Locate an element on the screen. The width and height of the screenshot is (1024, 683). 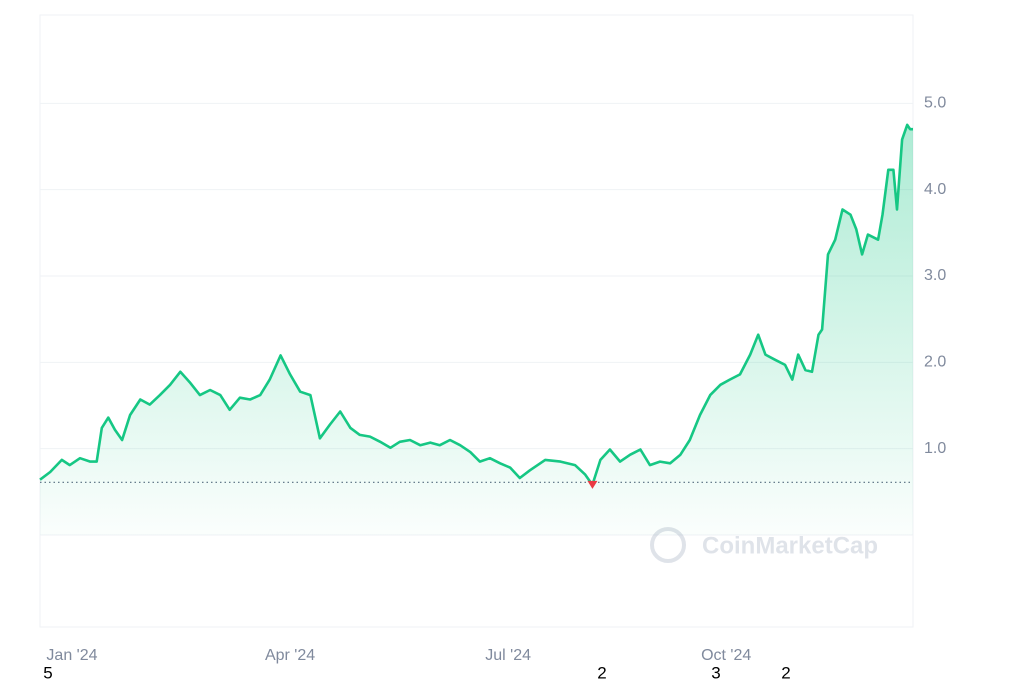
watermark-text: CoinMarketCap is located at coordinates (790, 545).